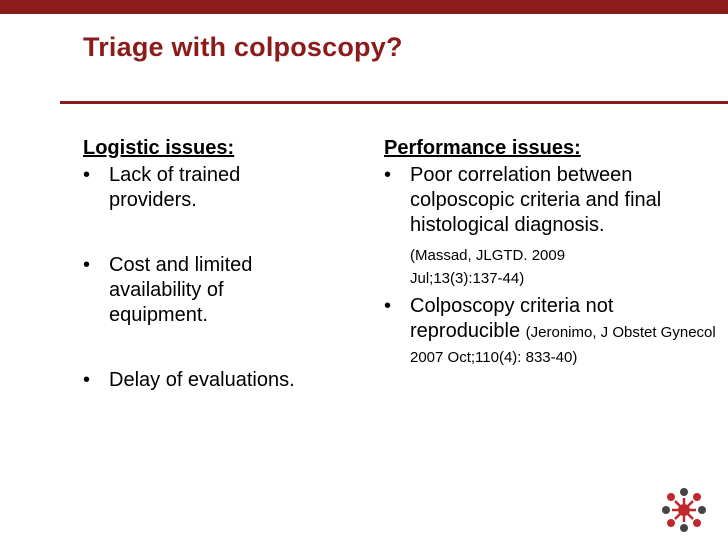 Image resolution: width=728 pixels, height=546 pixels. What do you see at coordinates (159, 148) in the screenshot?
I see `logistic-issues-heading: Logistic issues:` at bounding box center [159, 148].